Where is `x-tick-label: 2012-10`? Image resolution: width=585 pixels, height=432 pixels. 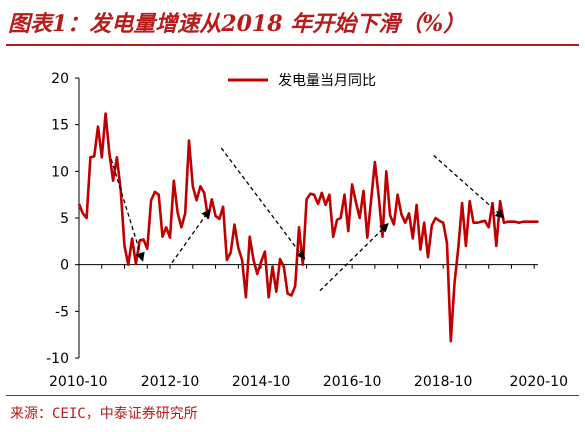
x-tick-label: 2012-10 is located at coordinates (170, 382).